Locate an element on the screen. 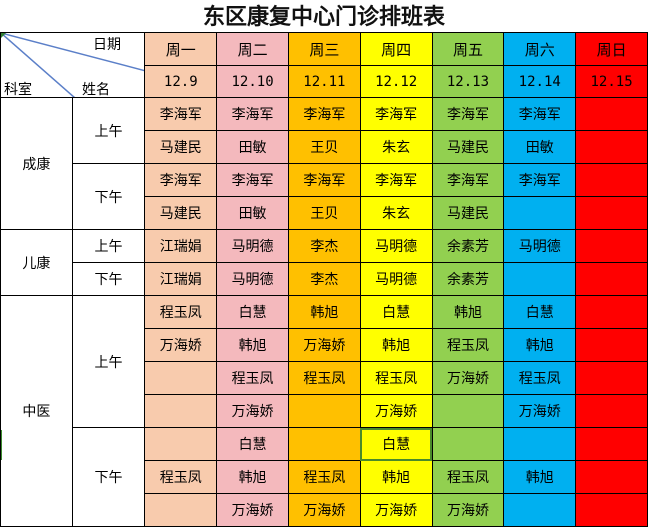 The height and width of the screenshot is (528, 648). department-cell: 儿康 is located at coordinates (36, 262).